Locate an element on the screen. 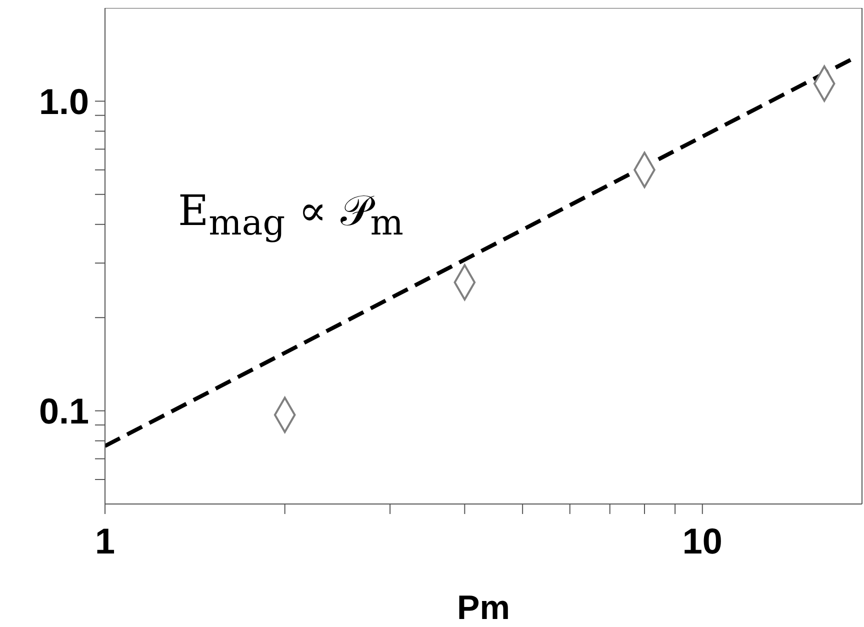 The height and width of the screenshot is (627, 864). annotation: E$_{mag}$ ∝ 𝒫$_{m}$ is located at coordinates (291, 215).